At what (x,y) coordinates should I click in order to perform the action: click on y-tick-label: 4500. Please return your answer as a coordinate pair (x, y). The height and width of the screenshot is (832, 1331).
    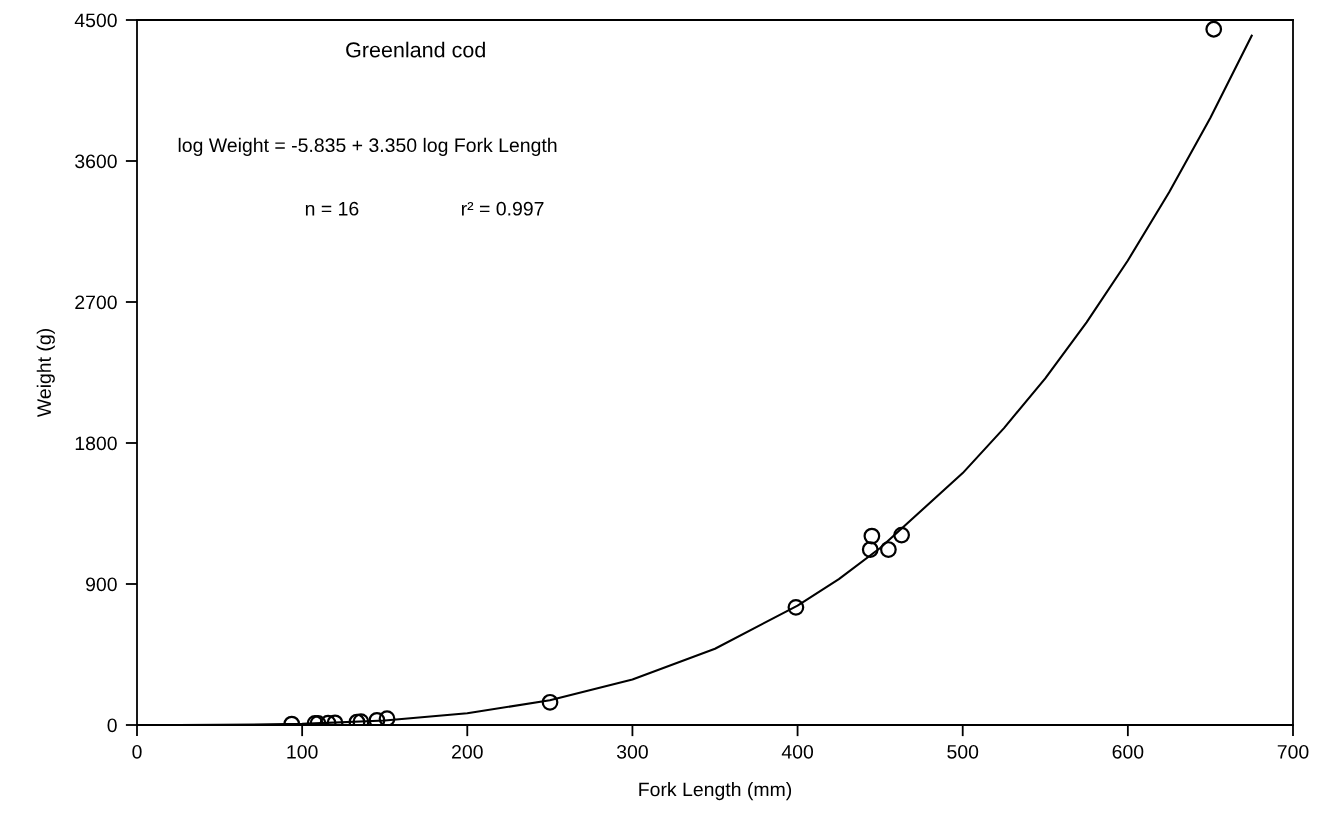
    Looking at the image, I should click on (95, 20).